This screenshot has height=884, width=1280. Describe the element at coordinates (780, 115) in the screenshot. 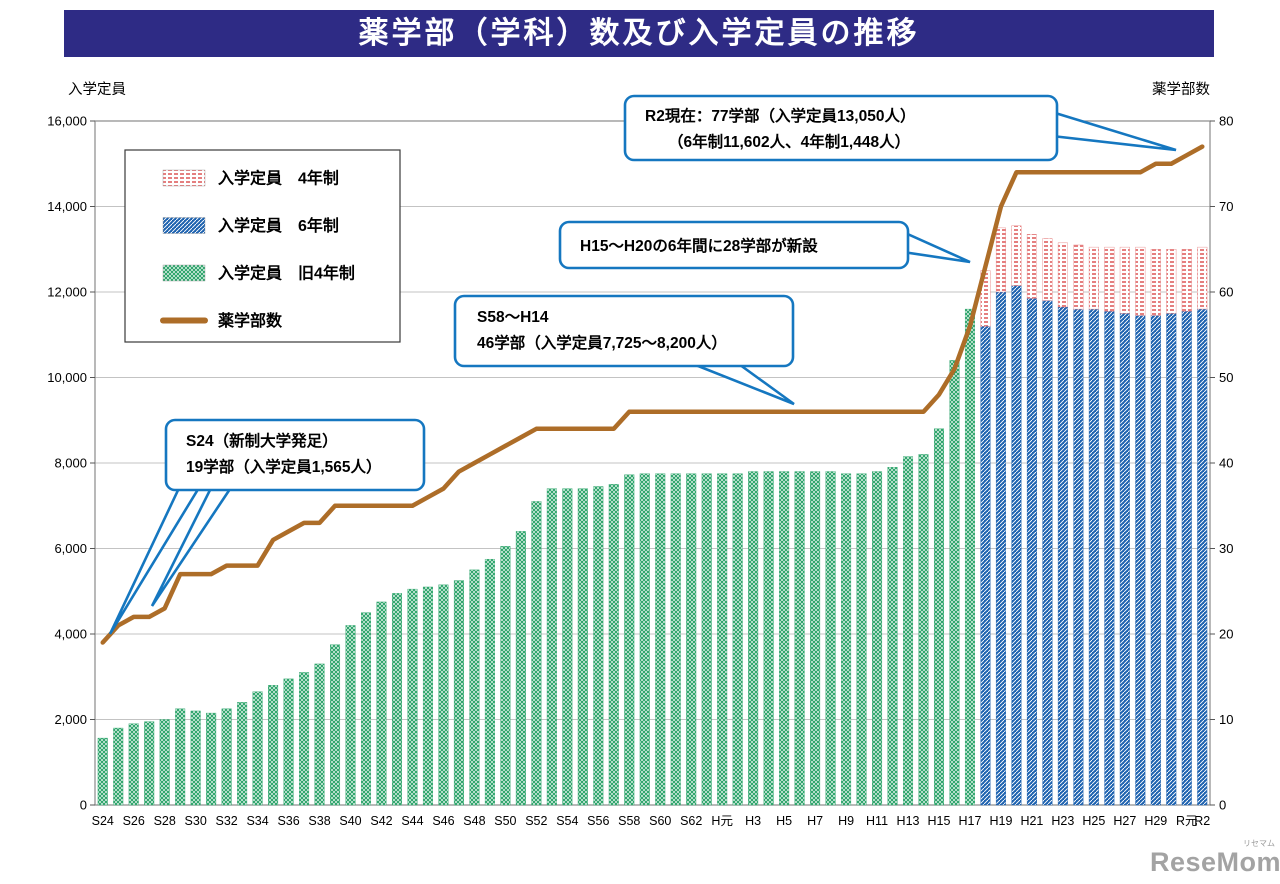

I see `callout-text: R2現在：77学部（入学定員13,050人）` at that location.